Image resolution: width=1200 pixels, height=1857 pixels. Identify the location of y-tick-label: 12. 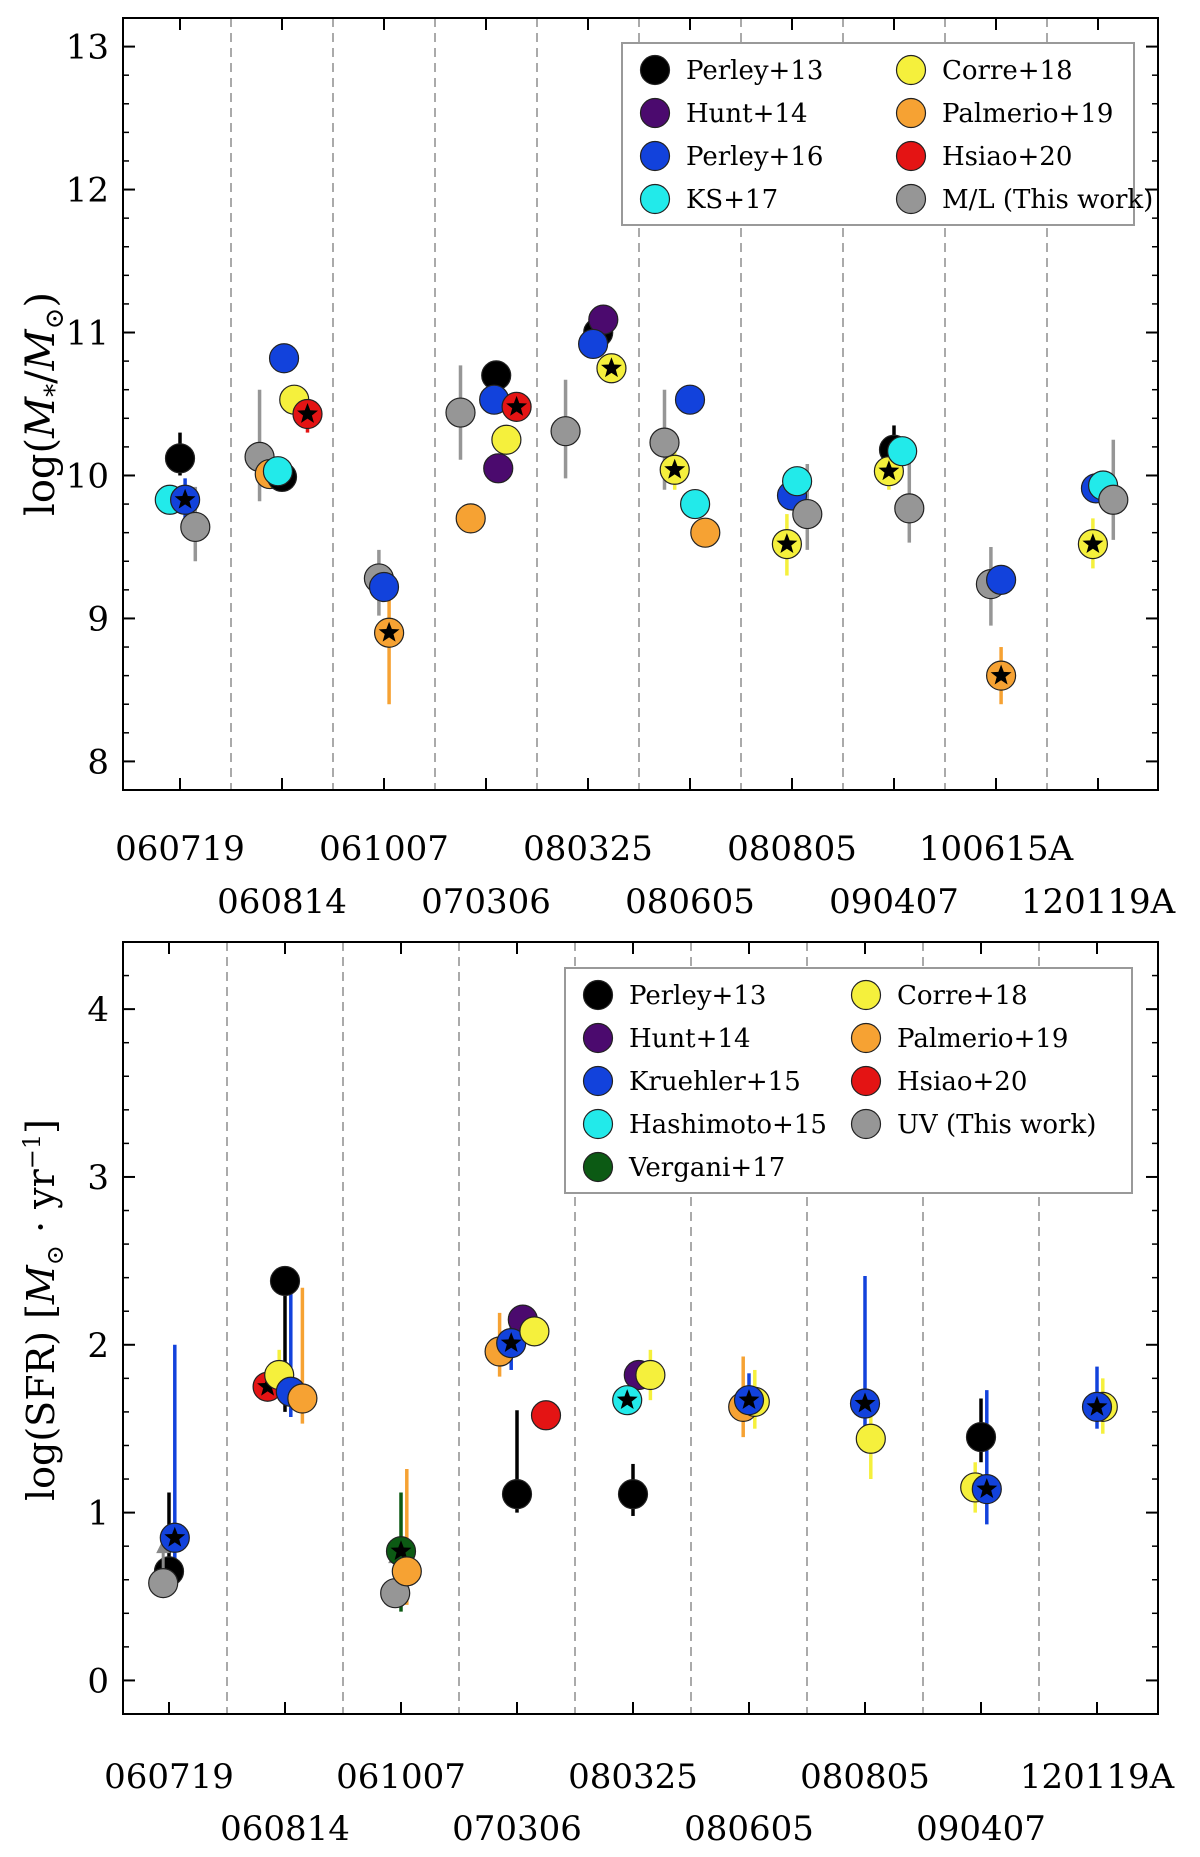
(87, 191).